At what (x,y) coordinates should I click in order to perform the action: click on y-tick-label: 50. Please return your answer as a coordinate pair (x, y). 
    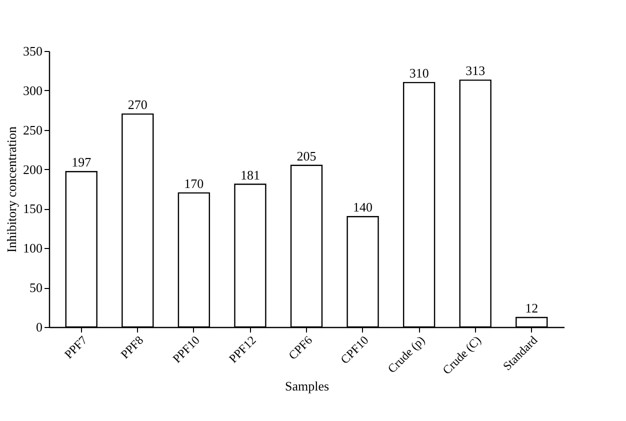
    Looking at the image, I should click on (36, 288).